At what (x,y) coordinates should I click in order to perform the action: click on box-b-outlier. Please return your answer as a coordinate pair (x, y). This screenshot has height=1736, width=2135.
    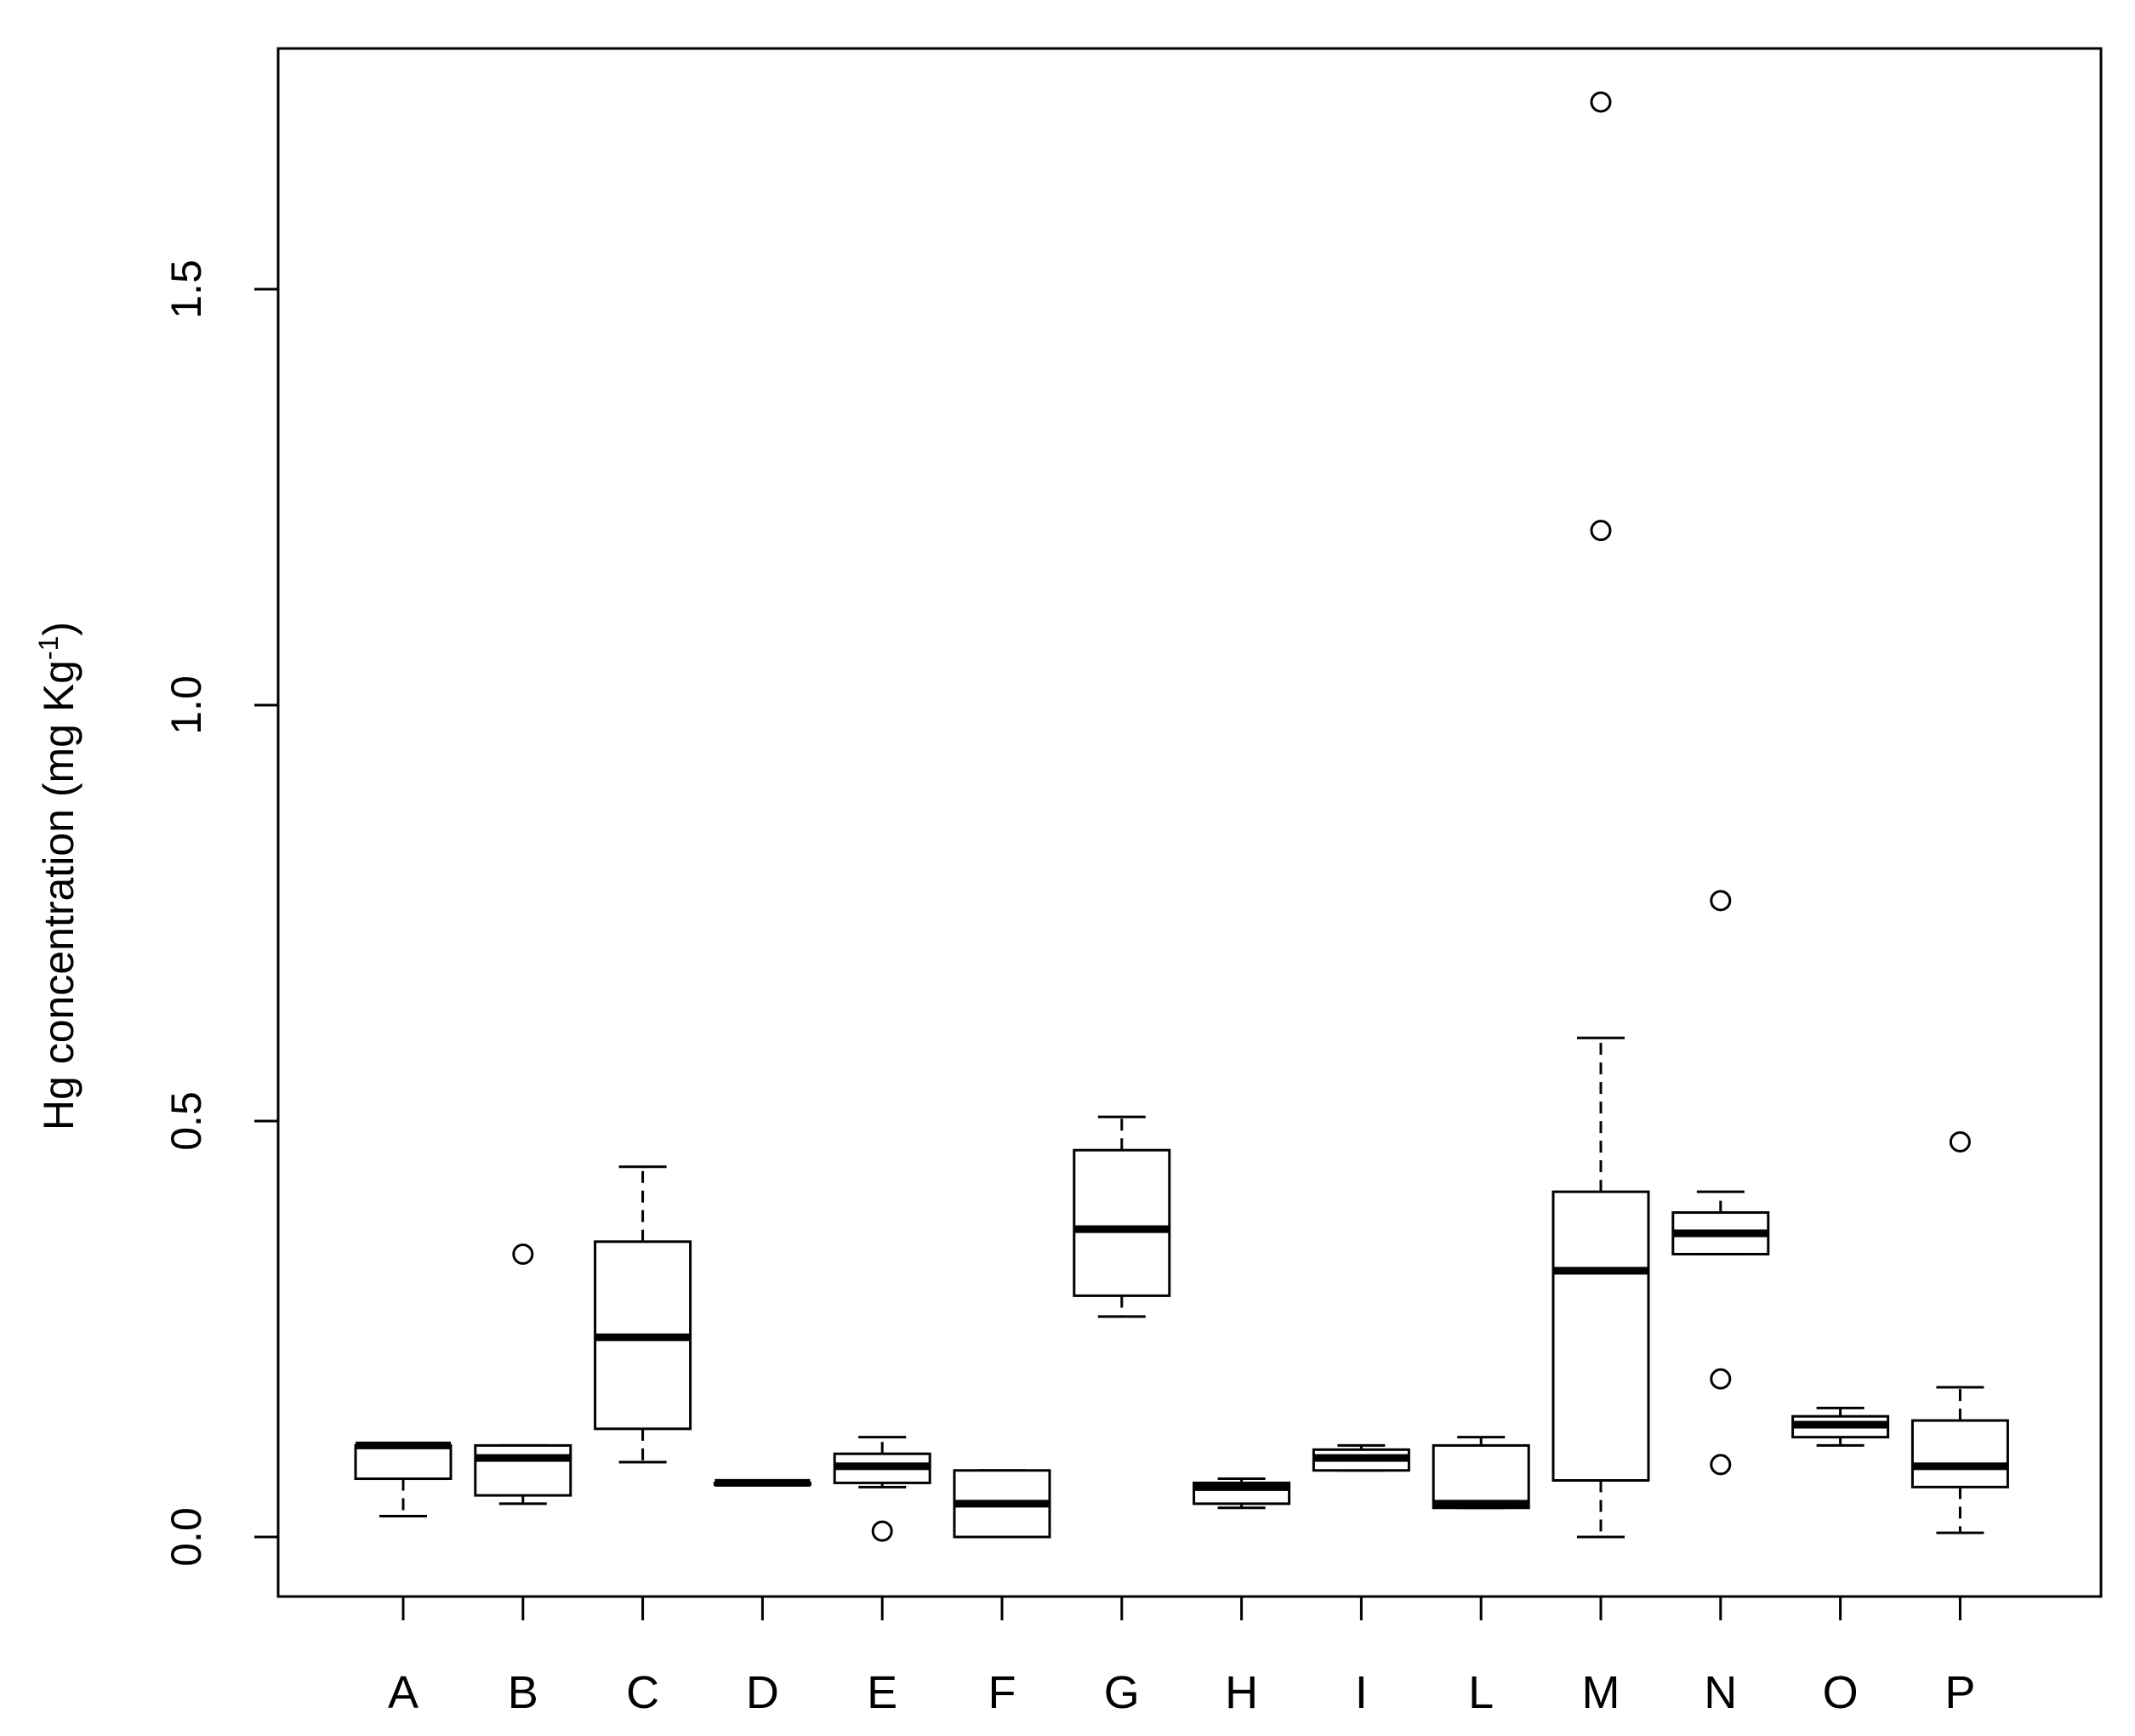
    Looking at the image, I should click on (523, 1254).